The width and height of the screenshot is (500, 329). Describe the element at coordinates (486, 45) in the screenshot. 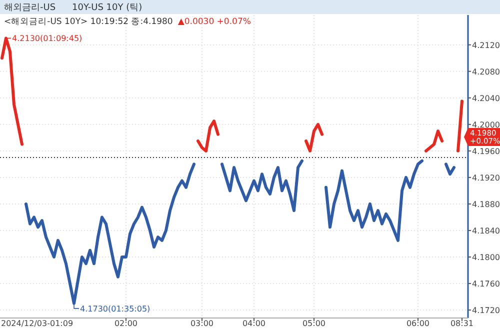

I see `y-tick-label: 4.2120` at that location.